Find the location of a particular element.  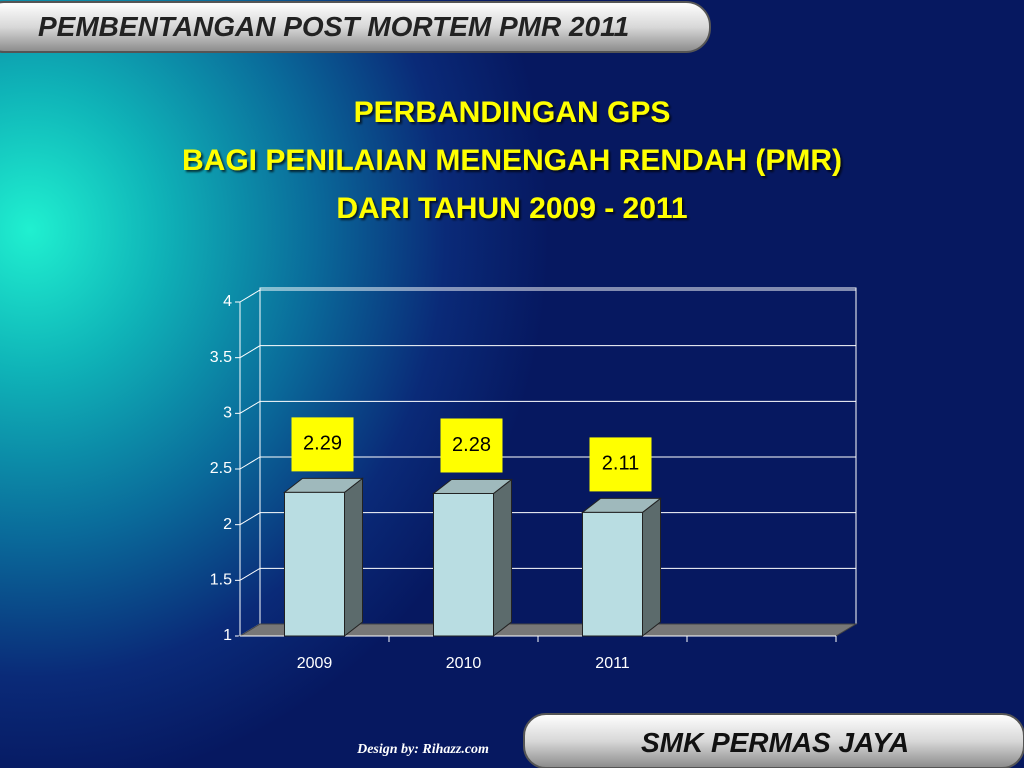

header-banner is located at coordinates (355, 27).